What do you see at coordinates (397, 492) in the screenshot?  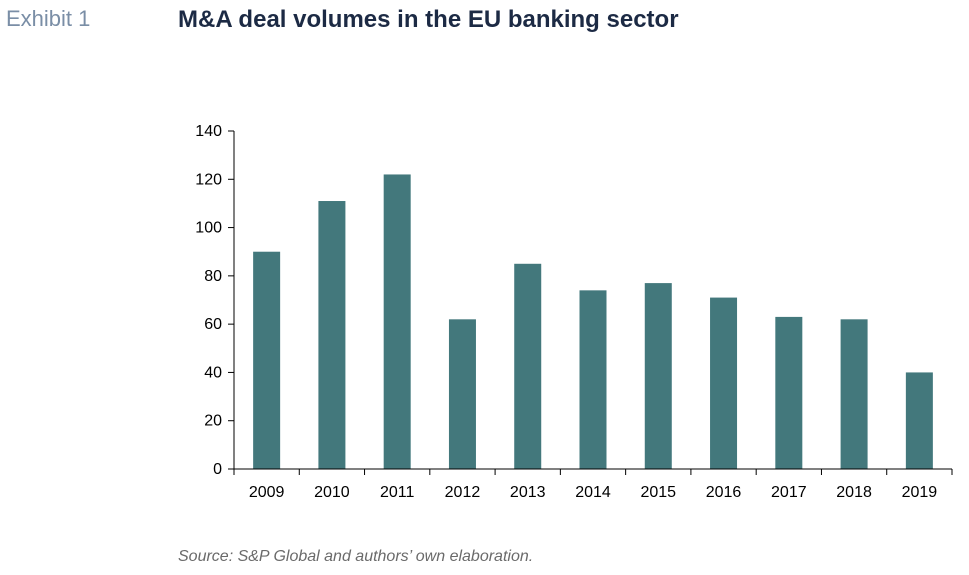 I see `x-tick-label: 2011` at bounding box center [397, 492].